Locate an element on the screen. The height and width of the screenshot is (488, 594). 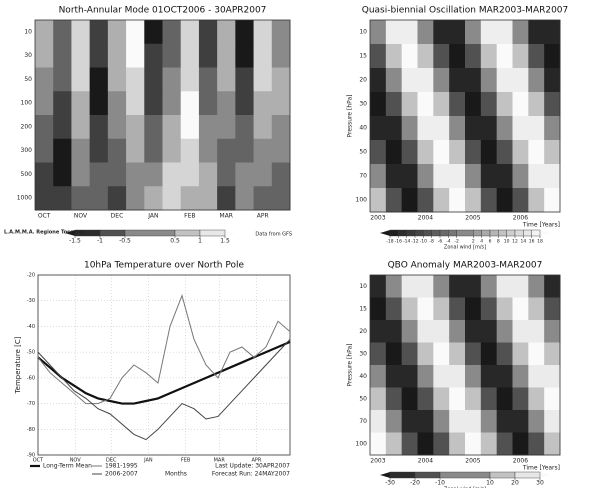
legend-label: 2006-2007 is located at coordinates (121, 474).